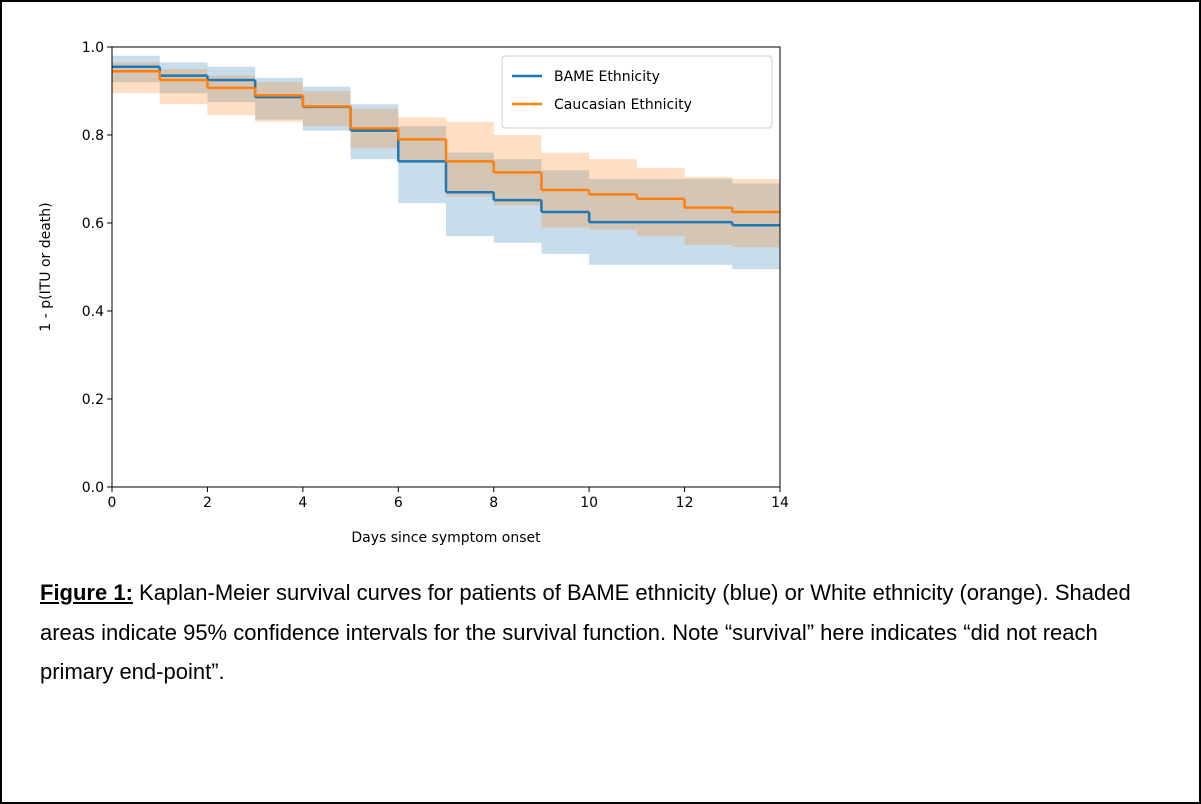 The image size is (1201, 804). What do you see at coordinates (46, 266) in the screenshot?
I see `y-axis-label: 1 - p(ITU or death)` at bounding box center [46, 266].